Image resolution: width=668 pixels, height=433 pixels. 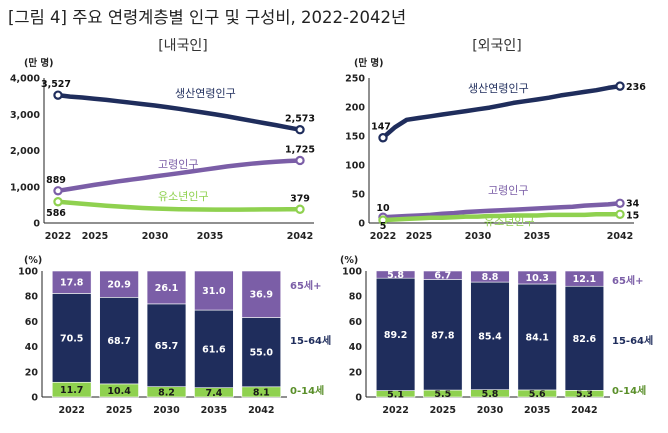 I want to click on bar-value-label: 87.8, so click(x=443, y=335).